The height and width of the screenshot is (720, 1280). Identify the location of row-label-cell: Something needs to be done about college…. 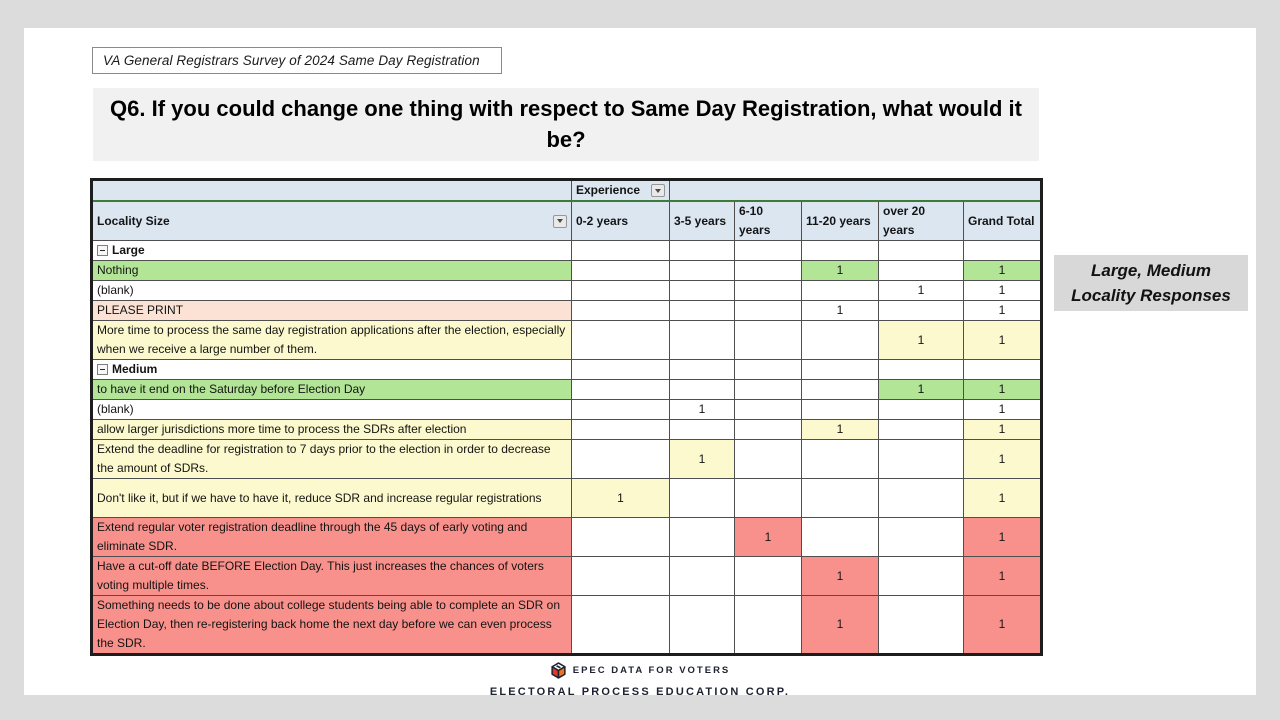
(331, 625).